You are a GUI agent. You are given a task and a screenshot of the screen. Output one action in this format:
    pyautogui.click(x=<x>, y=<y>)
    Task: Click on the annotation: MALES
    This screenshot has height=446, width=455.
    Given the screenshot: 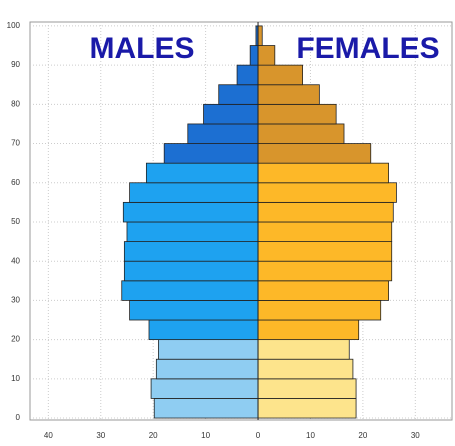 What is the action you would take?
    pyautogui.click(x=142, y=48)
    